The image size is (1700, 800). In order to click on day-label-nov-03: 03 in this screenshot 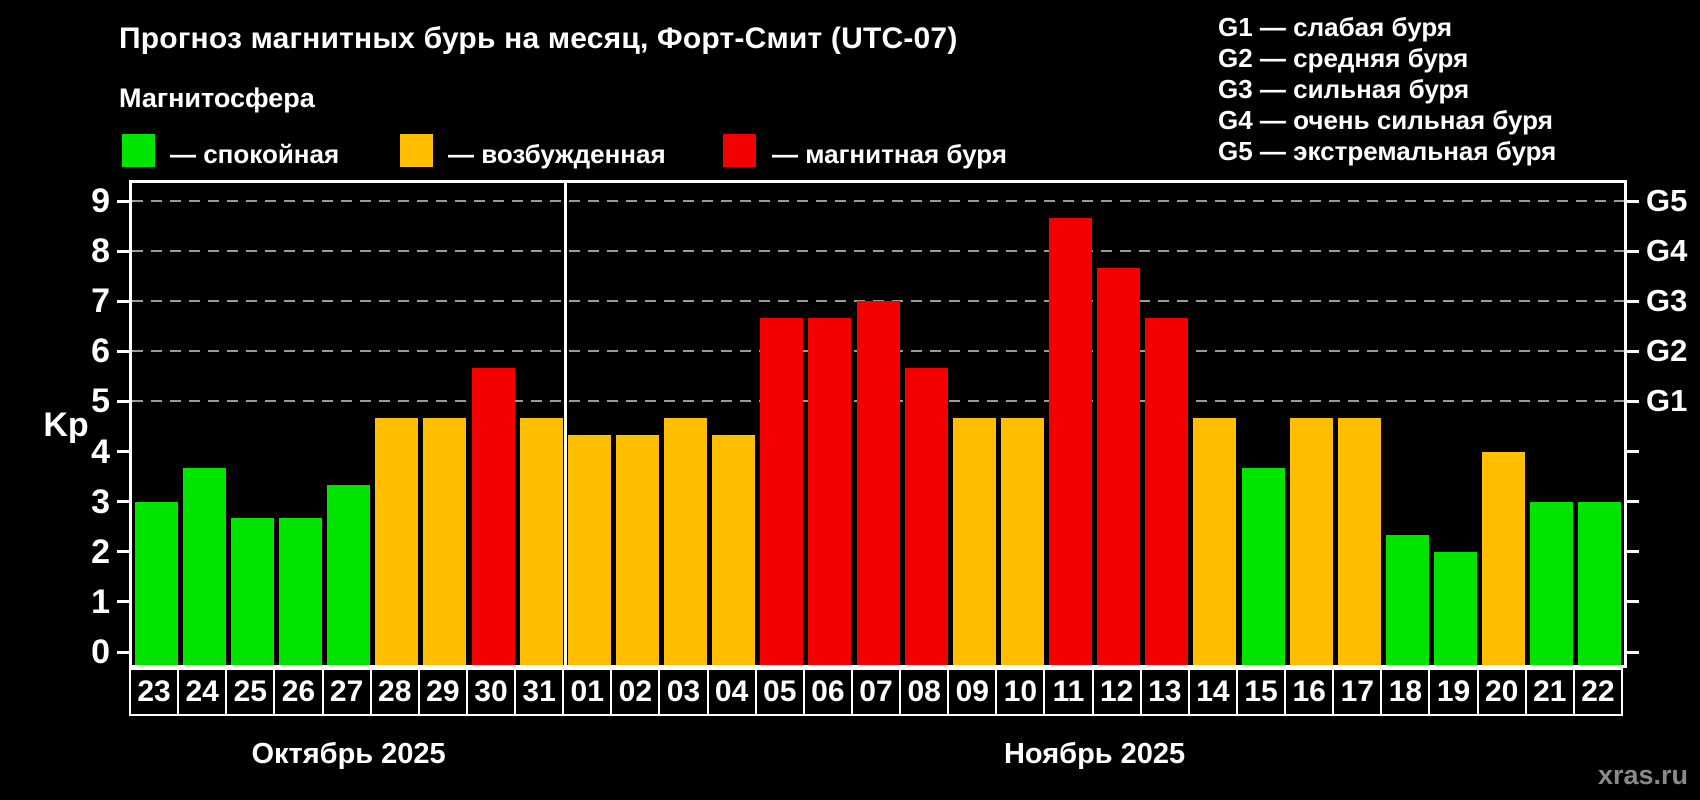, I will do `click(683, 692)`.